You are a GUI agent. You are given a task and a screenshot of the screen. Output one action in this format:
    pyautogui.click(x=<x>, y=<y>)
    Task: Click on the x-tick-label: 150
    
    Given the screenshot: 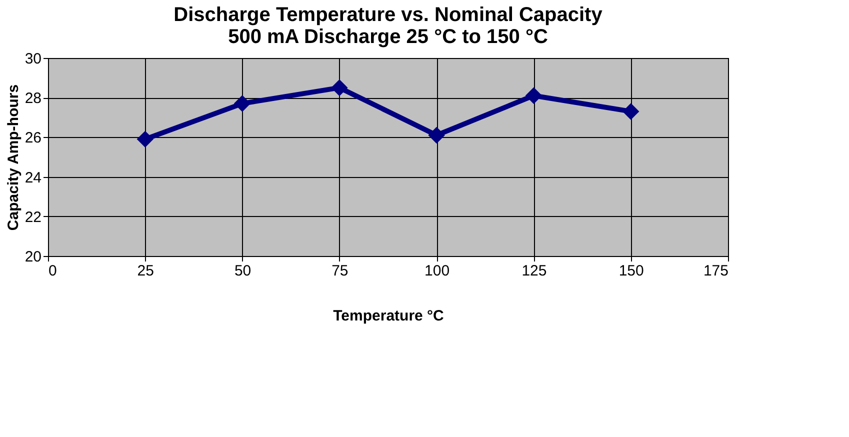 What is the action you would take?
    pyautogui.click(x=631, y=271)
    